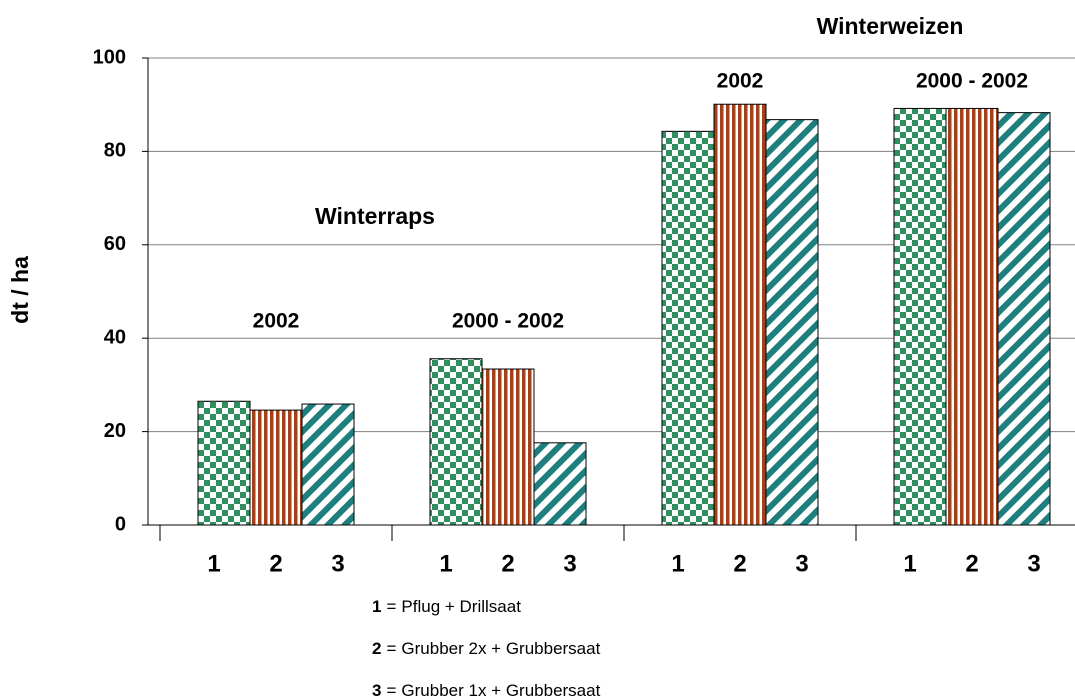 The height and width of the screenshot is (698, 1075). I want to click on legend-entry: 3 = Grubber 1x + Grubbersaat, so click(486, 689).